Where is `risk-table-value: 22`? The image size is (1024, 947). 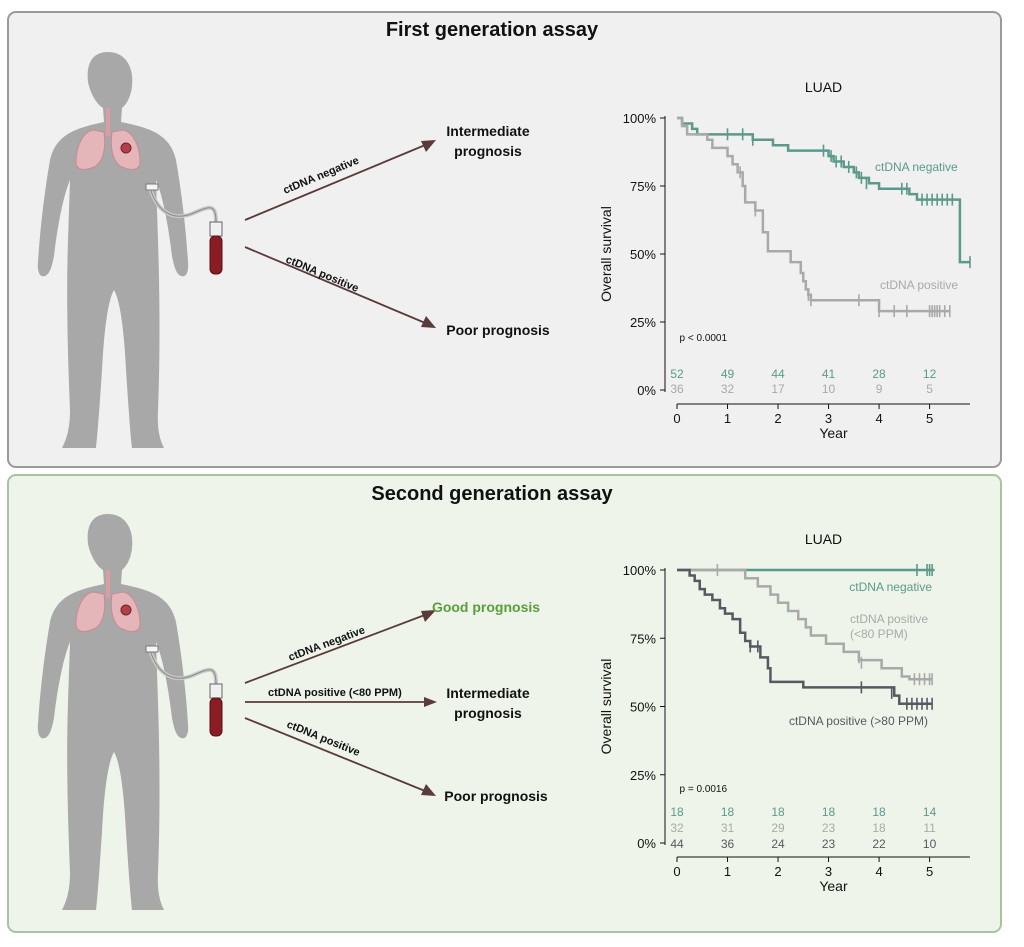 risk-table-value: 22 is located at coordinates (879, 844).